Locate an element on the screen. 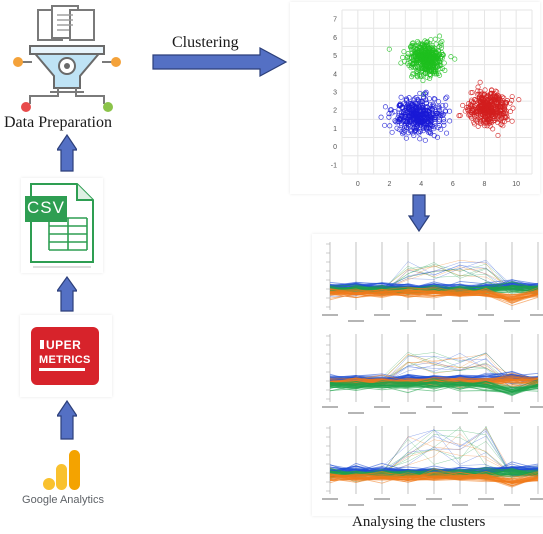 The image size is (543, 534). clustering-label: Clustering is located at coordinates (205, 42).